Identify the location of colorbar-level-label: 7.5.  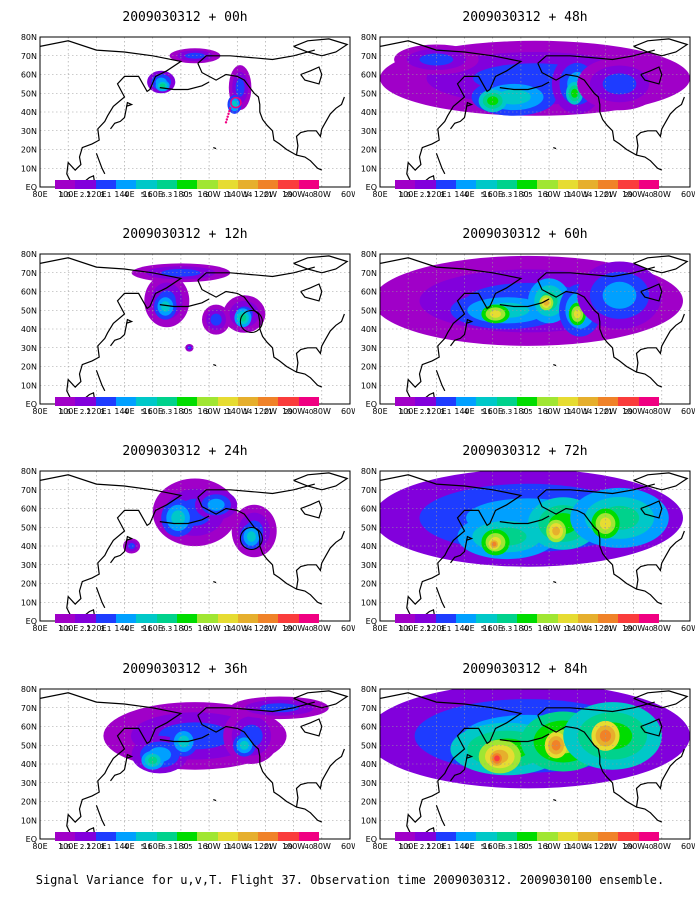
(527, 847).